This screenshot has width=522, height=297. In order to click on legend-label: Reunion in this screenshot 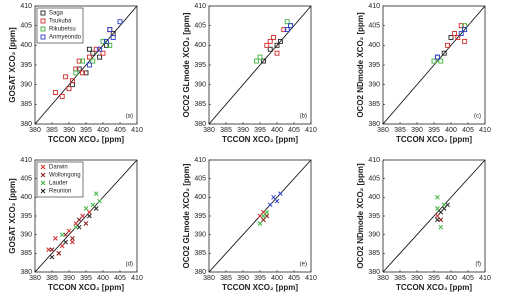, I will do `click(60, 192)`.